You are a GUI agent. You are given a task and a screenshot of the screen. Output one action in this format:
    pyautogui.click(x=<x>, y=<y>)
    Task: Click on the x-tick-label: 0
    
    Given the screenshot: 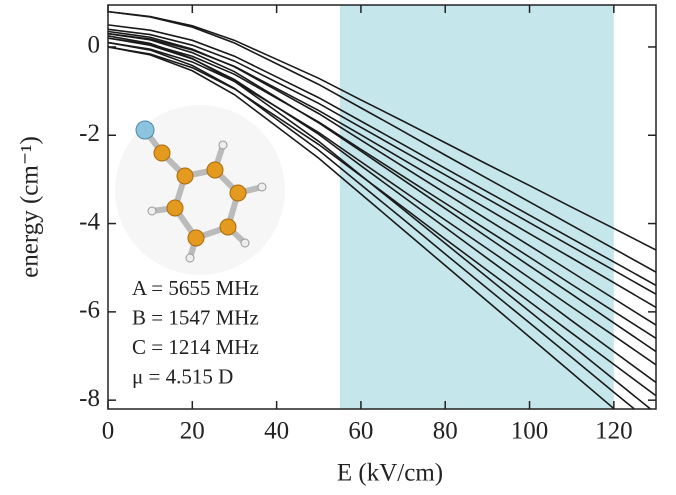 What is the action you would take?
    pyautogui.click(x=108, y=431)
    